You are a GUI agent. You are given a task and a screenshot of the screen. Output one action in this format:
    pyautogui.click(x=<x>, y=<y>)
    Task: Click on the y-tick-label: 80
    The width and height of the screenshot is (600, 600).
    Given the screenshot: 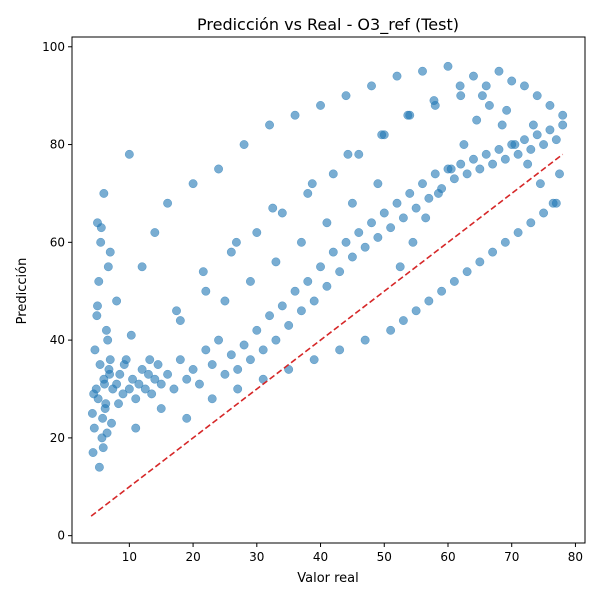 What is the action you would take?
    pyautogui.click(x=57, y=145)
    